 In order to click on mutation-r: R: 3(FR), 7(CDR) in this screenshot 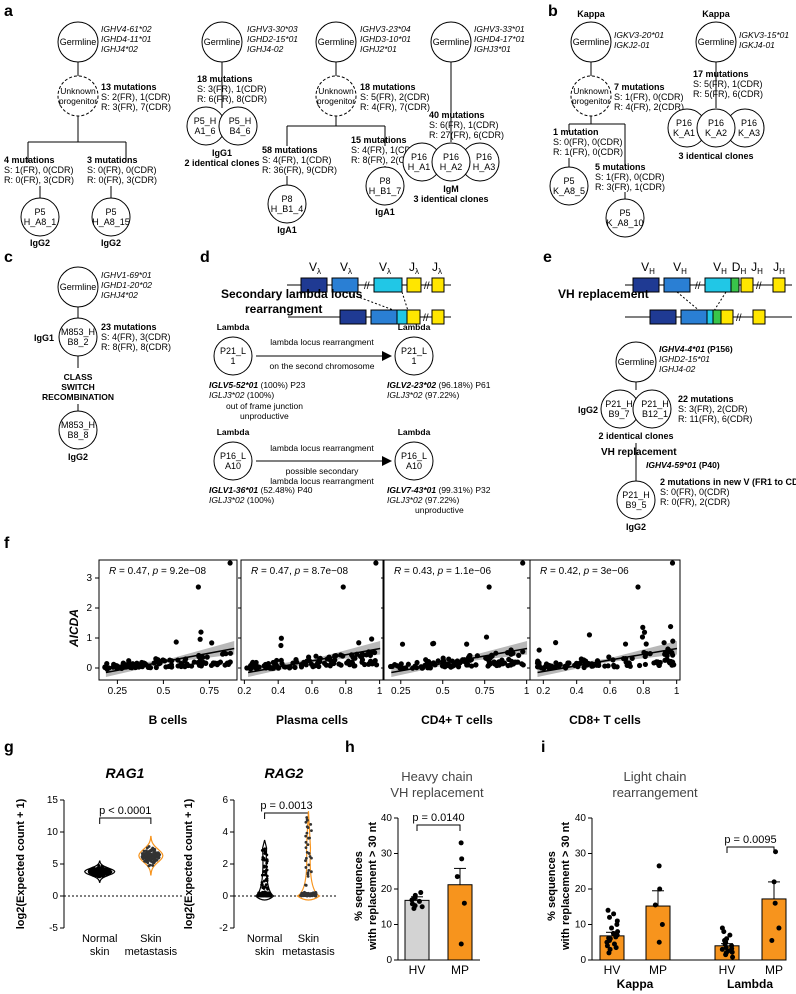, I will do `click(136, 107)`.